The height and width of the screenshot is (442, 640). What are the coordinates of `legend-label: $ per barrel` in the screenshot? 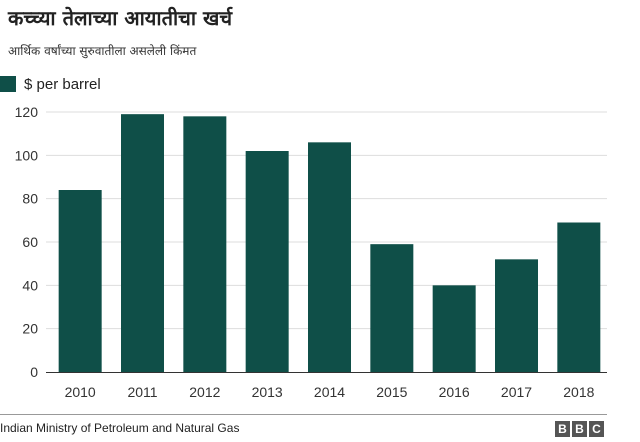 It's located at (62, 84).